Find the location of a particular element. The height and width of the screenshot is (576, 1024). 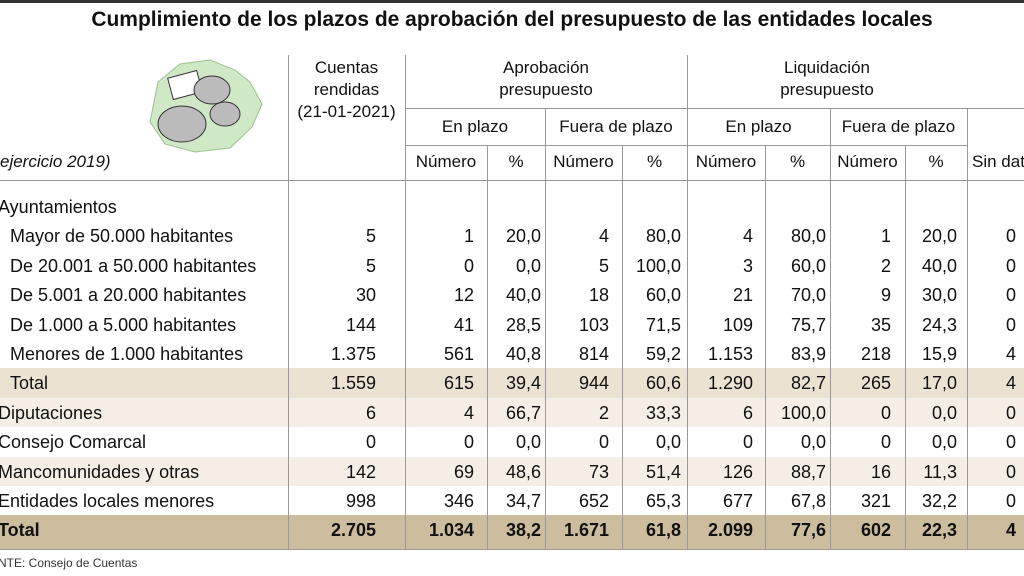

cell: 33,3 is located at coordinates (663, 412).